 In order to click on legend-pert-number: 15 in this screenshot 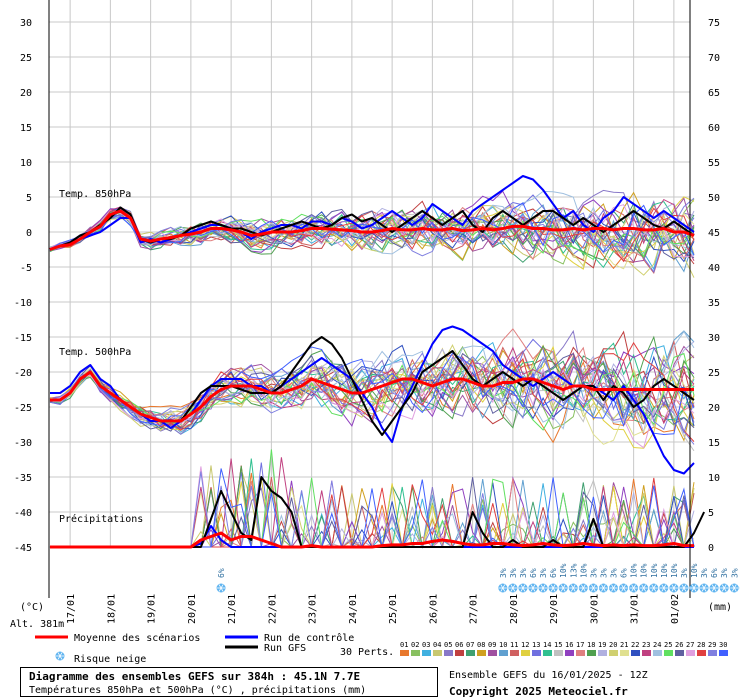, I will do `click(558, 645)`.